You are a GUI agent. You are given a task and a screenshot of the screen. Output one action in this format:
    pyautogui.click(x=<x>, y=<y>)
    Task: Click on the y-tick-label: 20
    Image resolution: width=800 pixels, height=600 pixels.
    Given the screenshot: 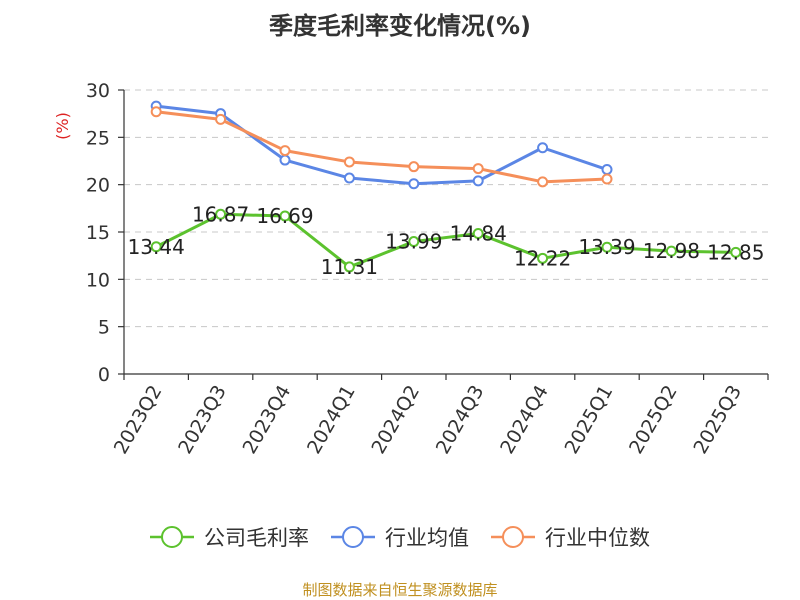 What is the action you would take?
    pyautogui.click(x=98, y=186)
    